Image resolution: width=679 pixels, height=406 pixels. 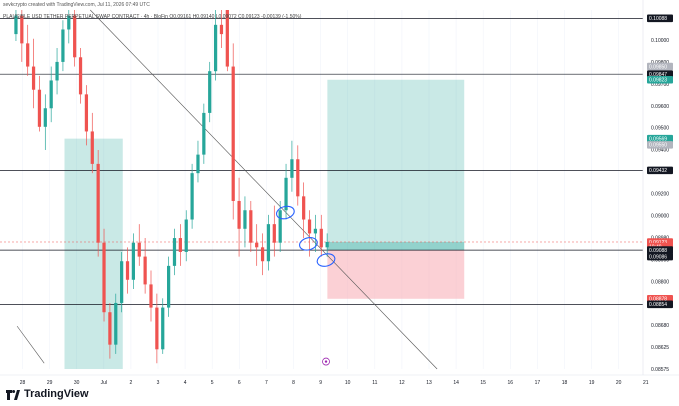 I want to click on x-tick-label: 7, so click(x=266, y=383).